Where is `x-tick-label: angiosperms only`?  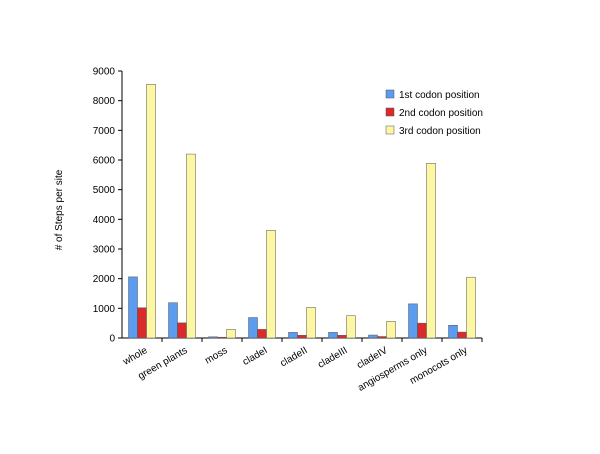 x-tick-label: angiosperms only is located at coordinates (392, 369).